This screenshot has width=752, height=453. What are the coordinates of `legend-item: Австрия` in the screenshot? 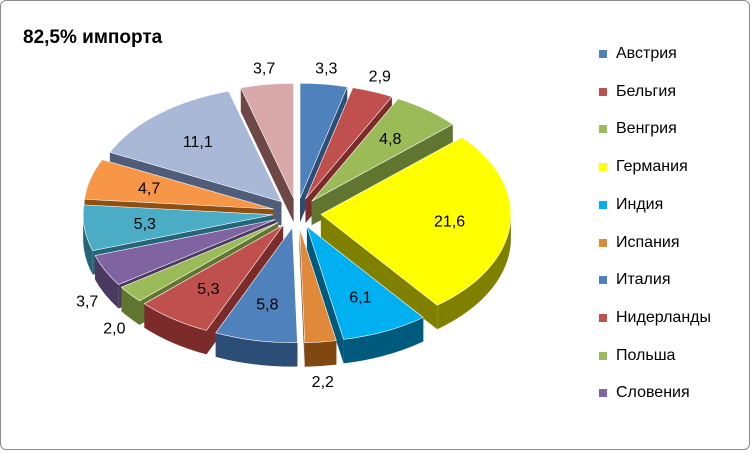 It's located at (638, 54).